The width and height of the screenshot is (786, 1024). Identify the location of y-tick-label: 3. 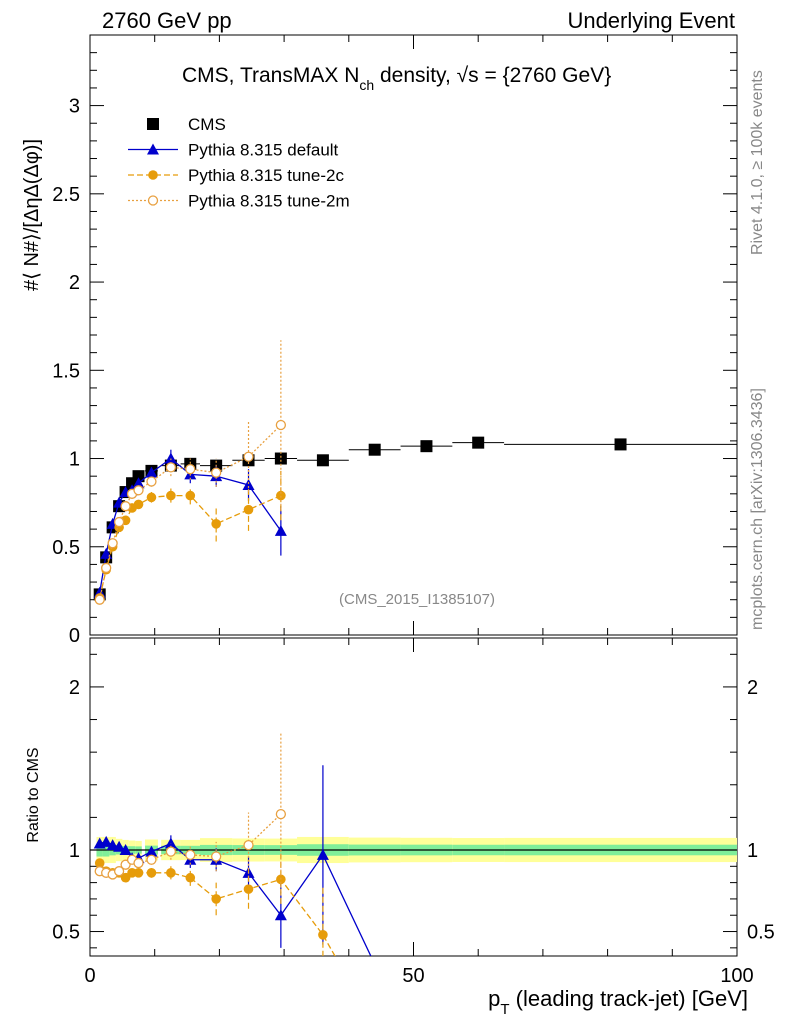
(74, 107).